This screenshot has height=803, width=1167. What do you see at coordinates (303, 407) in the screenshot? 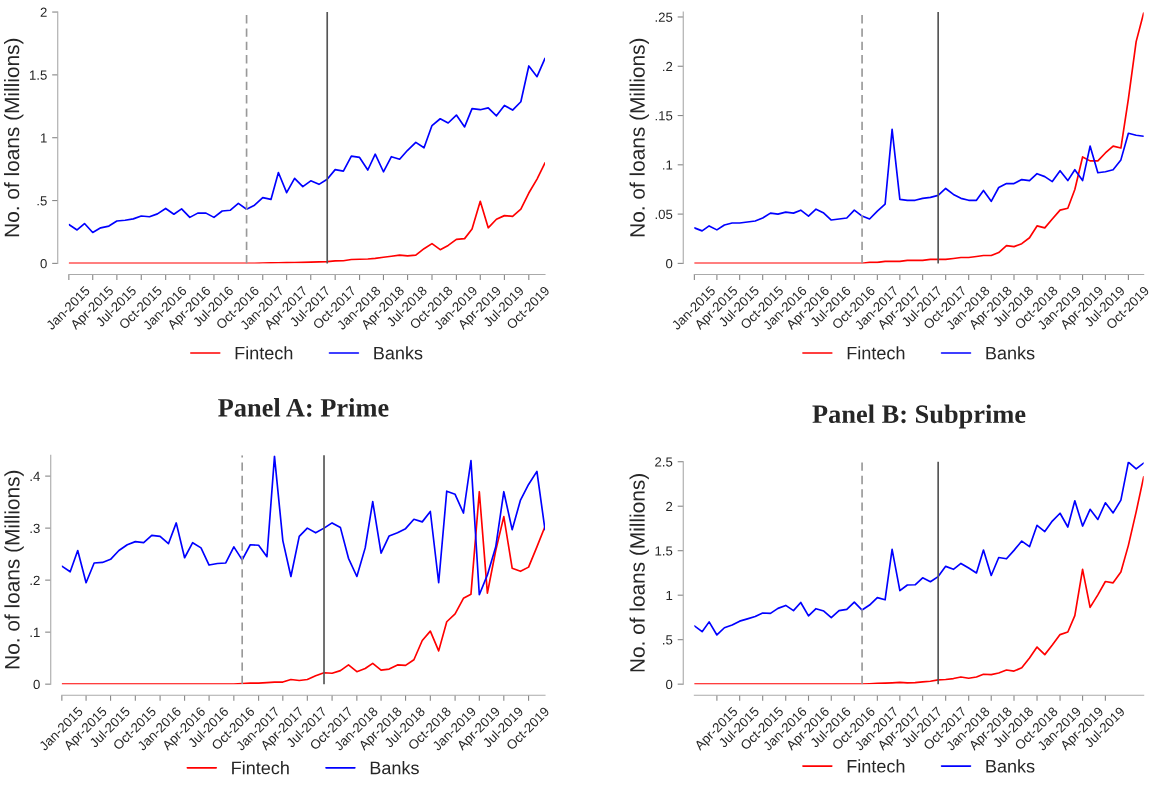
I see `chart-title: Panel A: Prime` at bounding box center [303, 407].